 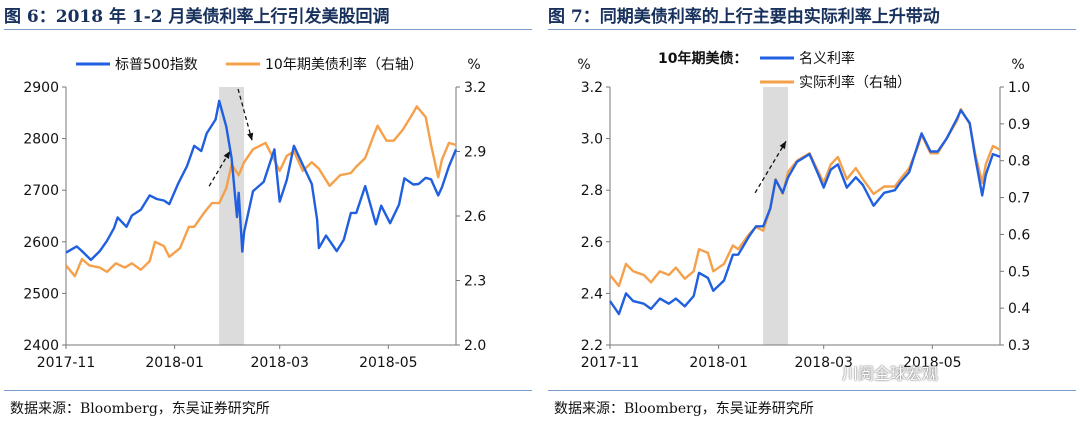 What do you see at coordinates (1019, 199) in the screenshot?
I see `right-tick-label: 0.7` at bounding box center [1019, 199].